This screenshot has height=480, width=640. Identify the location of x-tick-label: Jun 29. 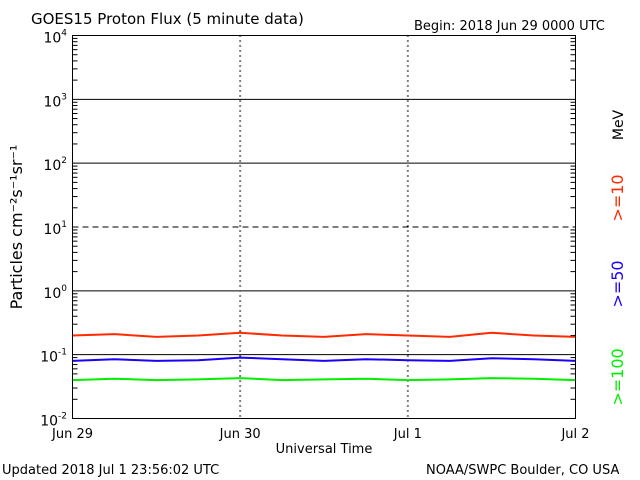
(72, 434).